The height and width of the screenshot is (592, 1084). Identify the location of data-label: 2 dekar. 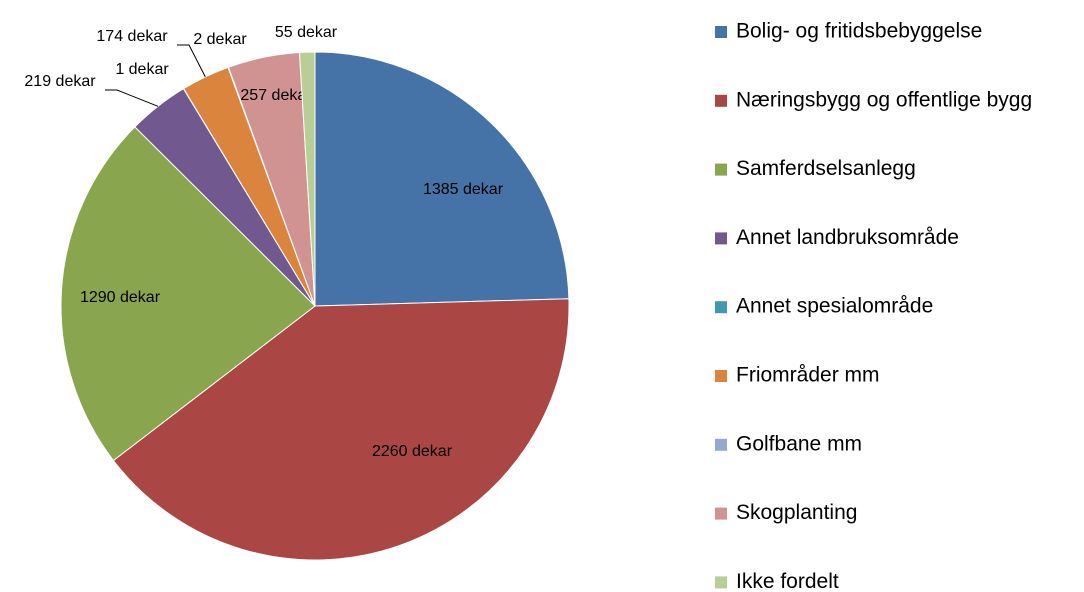
(220, 39).